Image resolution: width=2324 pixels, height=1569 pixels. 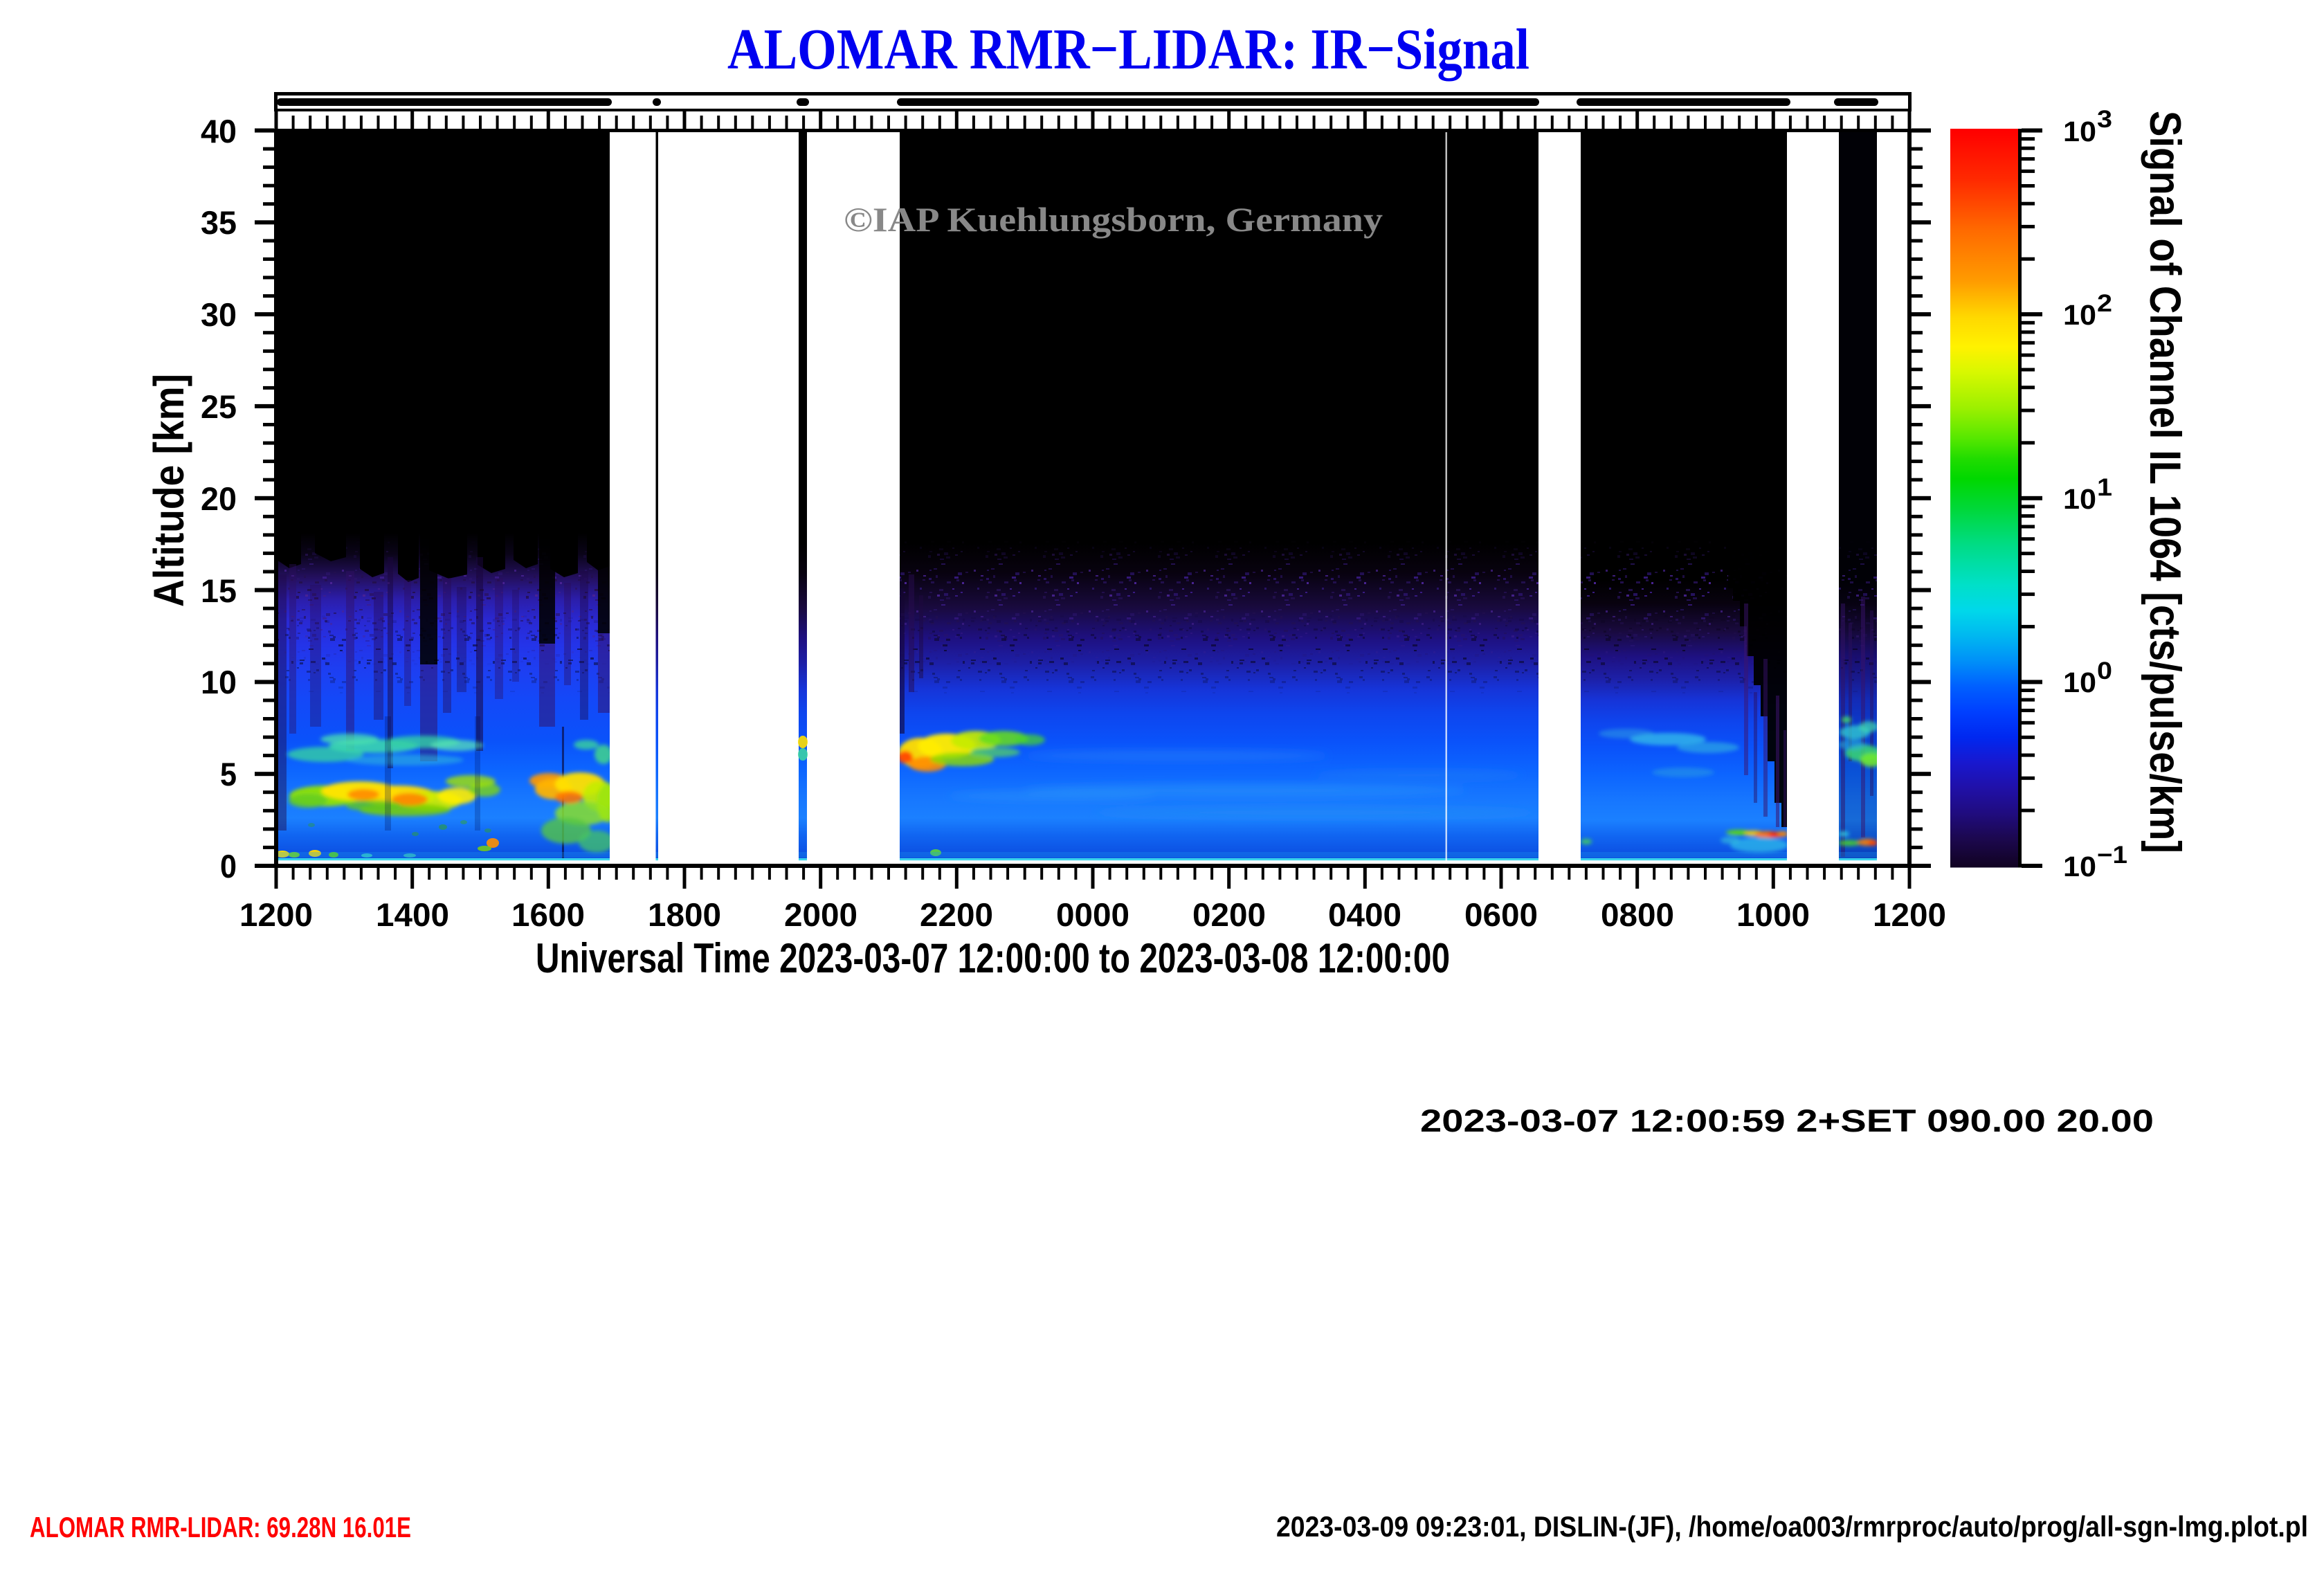 I want to click on svg-text: 0200, so click(x=1229, y=914).